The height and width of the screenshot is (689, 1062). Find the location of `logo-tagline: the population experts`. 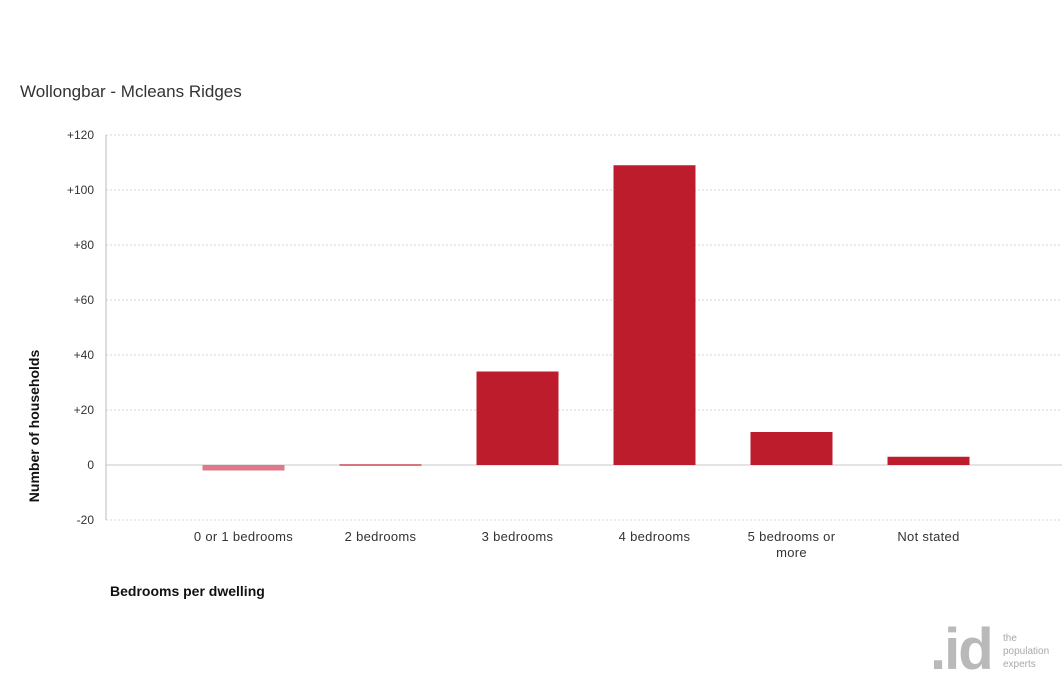

logo-tagline: the population experts is located at coordinates (1026, 651).